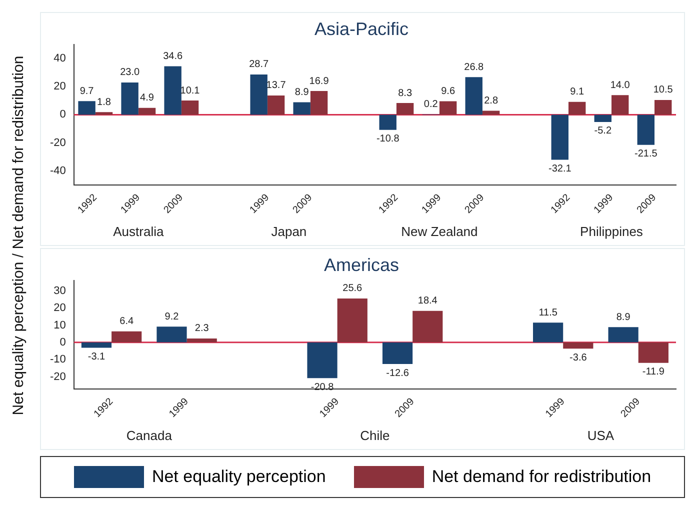  Describe the element at coordinates (388, 139) in the screenshot. I see `data-label: -10.8` at that location.